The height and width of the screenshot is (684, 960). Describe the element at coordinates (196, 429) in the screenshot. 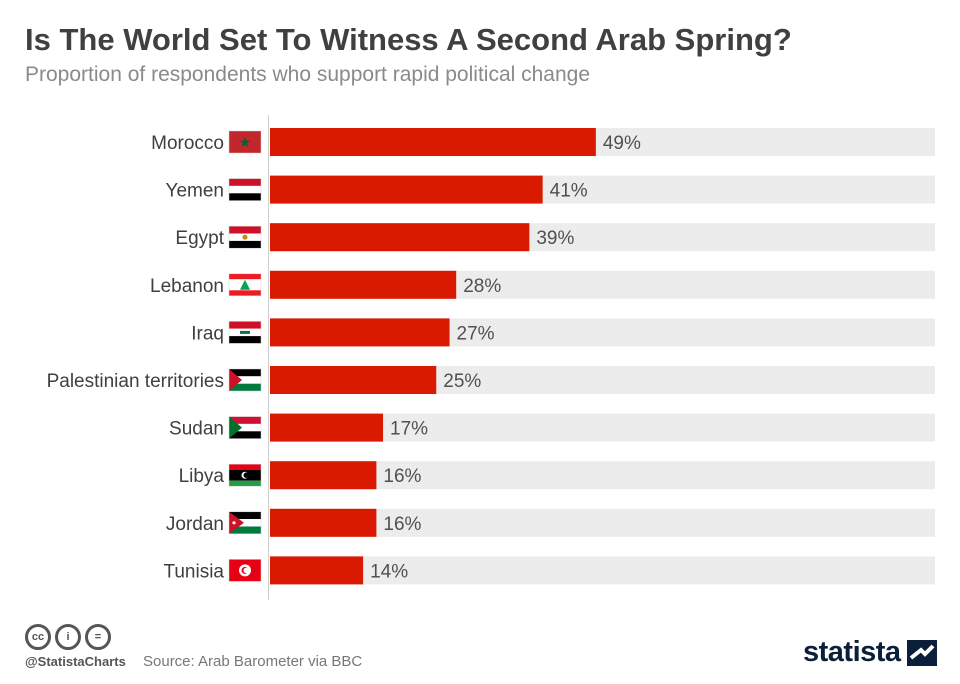

I see `category-label: Sudan` at that location.